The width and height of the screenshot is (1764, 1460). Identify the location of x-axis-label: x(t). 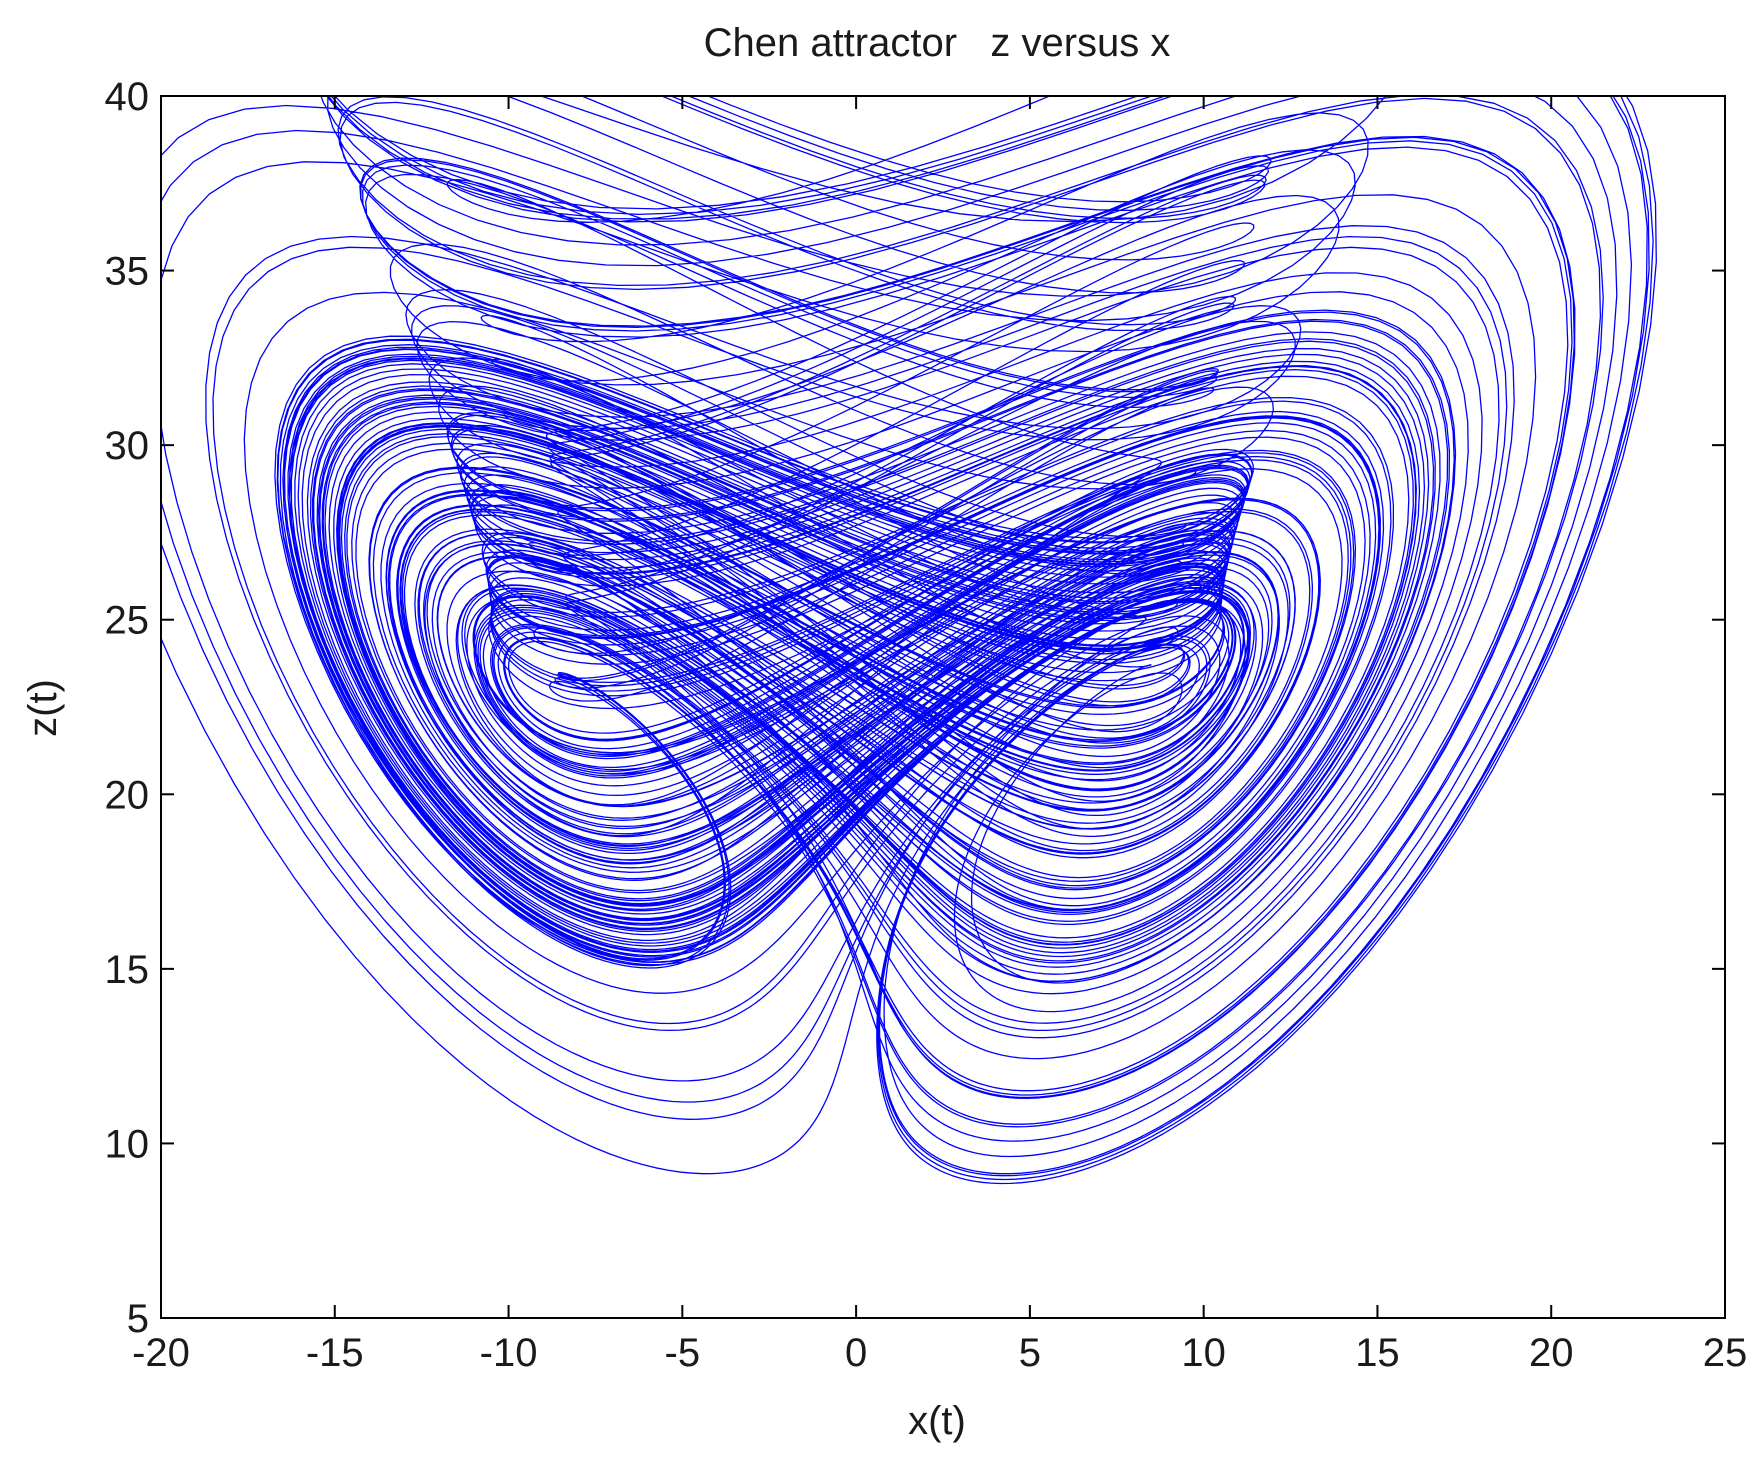
(937, 1421).